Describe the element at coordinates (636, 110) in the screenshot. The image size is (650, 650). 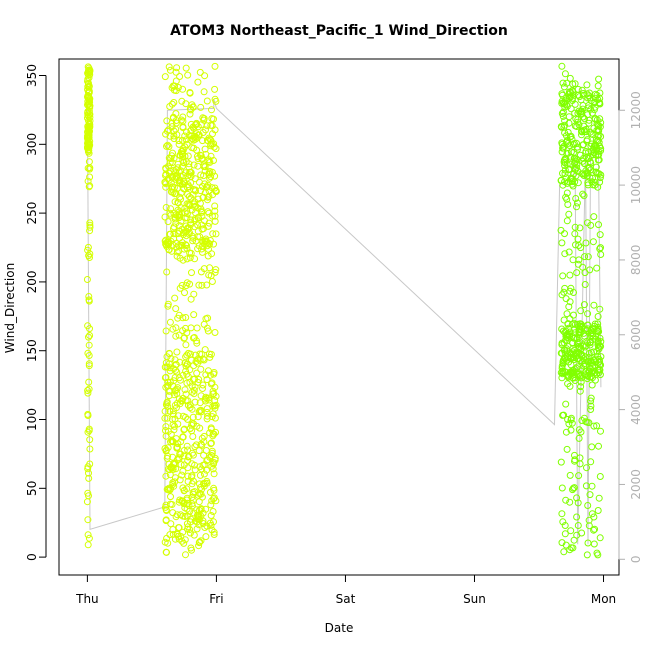
I see `y2-tick-label: 12000` at that location.